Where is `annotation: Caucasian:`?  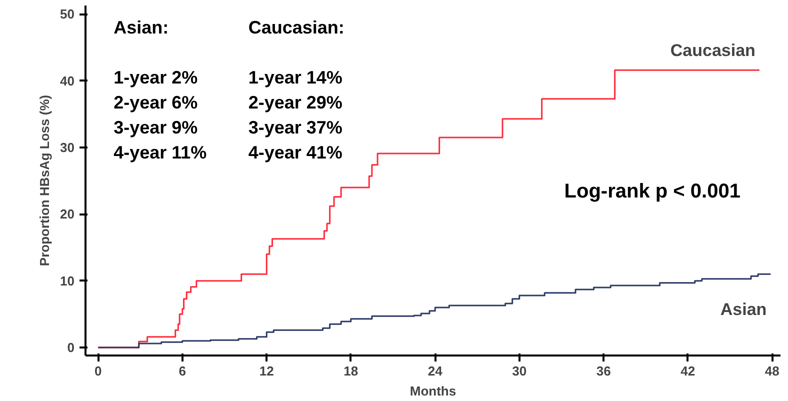
annotation: Caucasian: is located at coordinates (296, 28).